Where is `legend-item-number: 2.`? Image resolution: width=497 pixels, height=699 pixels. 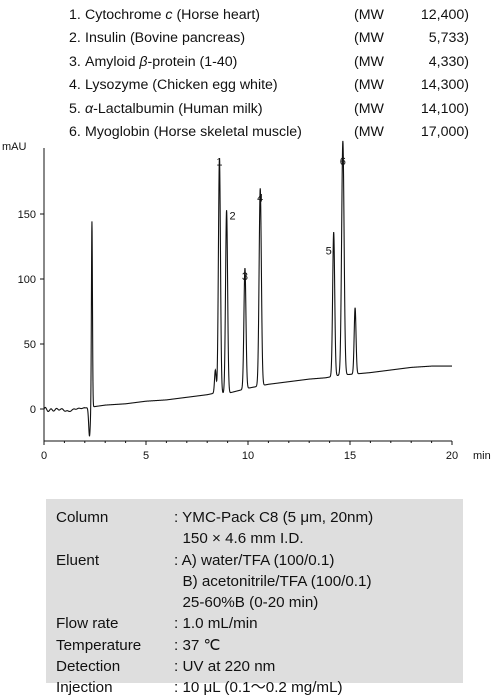 legend-item-number: 2. is located at coordinates (75, 38).